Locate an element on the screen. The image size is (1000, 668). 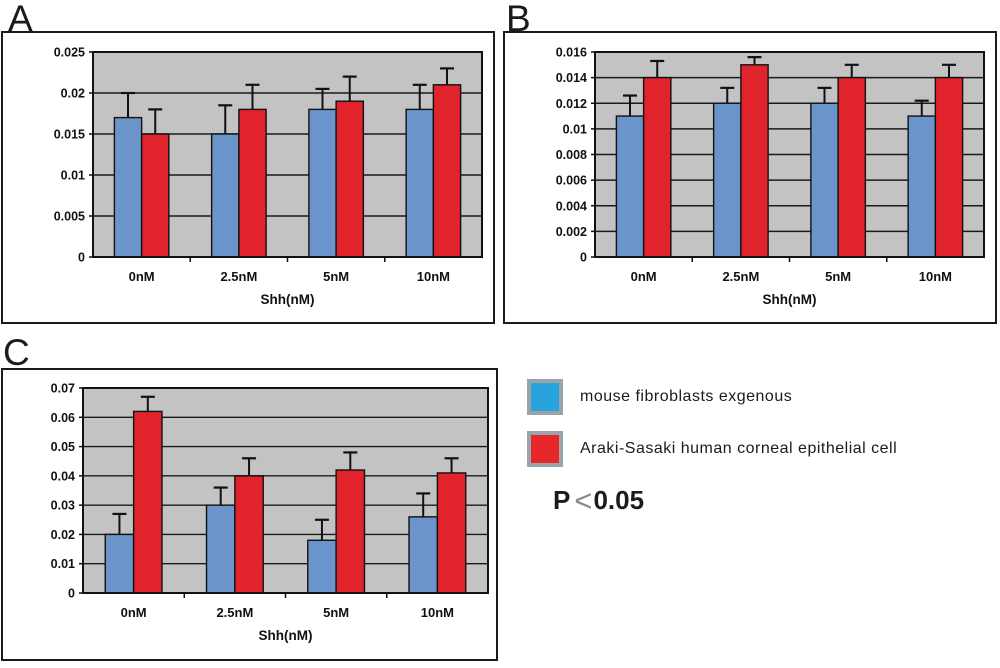
svg-text: 0.004 is located at coordinates (571, 206).